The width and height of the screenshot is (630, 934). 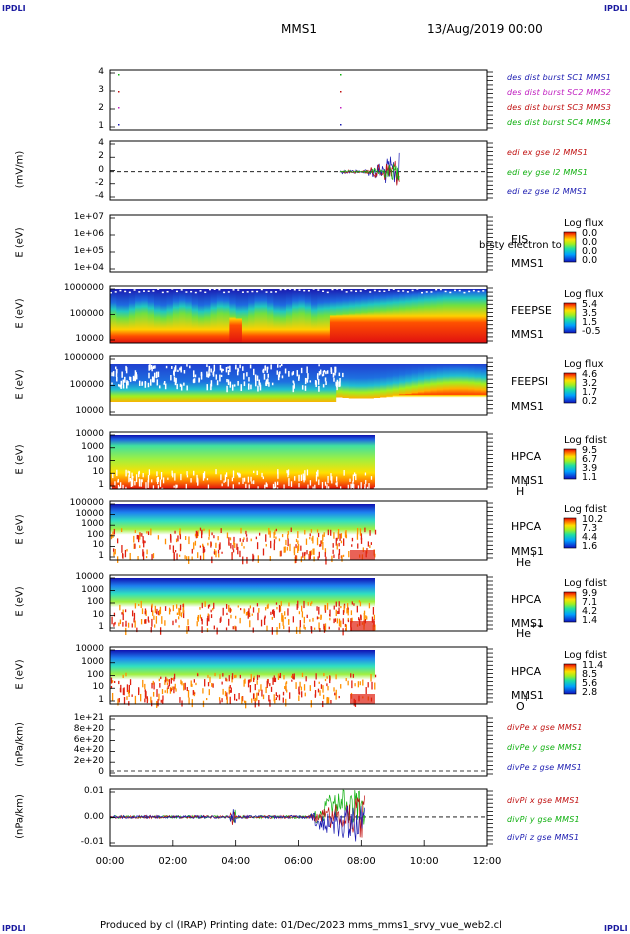 What do you see at coordinates (590, 252) in the screenshot?
I see `colorbar-value: 0.0` at bounding box center [590, 252].